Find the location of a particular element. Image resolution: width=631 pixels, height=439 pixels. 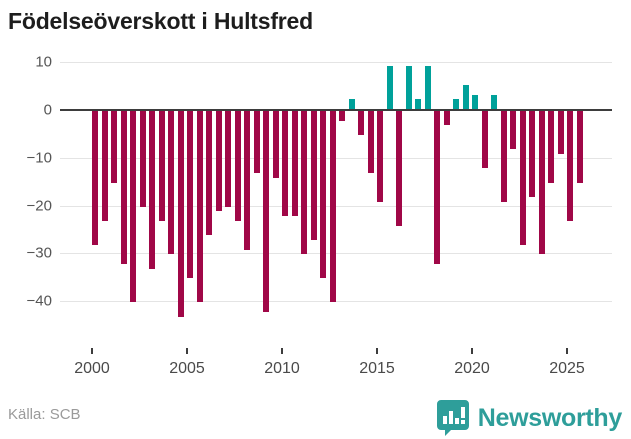

bar-2008H2 is located at coordinates (256, 142).